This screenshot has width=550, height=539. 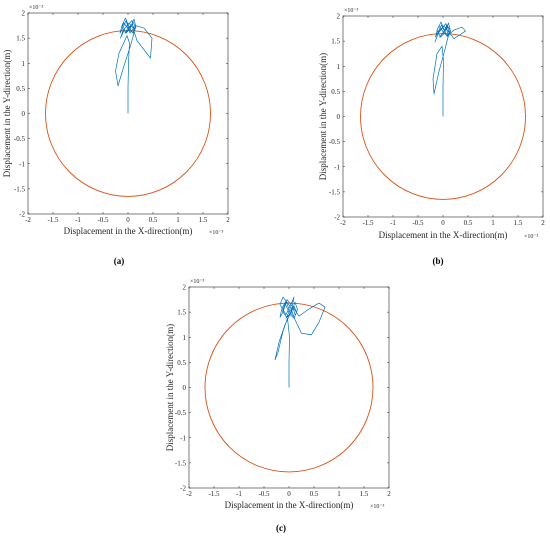 What do you see at coordinates (134, 65) in the screenshot?
I see `rotor-orbit-a` at bounding box center [134, 65].